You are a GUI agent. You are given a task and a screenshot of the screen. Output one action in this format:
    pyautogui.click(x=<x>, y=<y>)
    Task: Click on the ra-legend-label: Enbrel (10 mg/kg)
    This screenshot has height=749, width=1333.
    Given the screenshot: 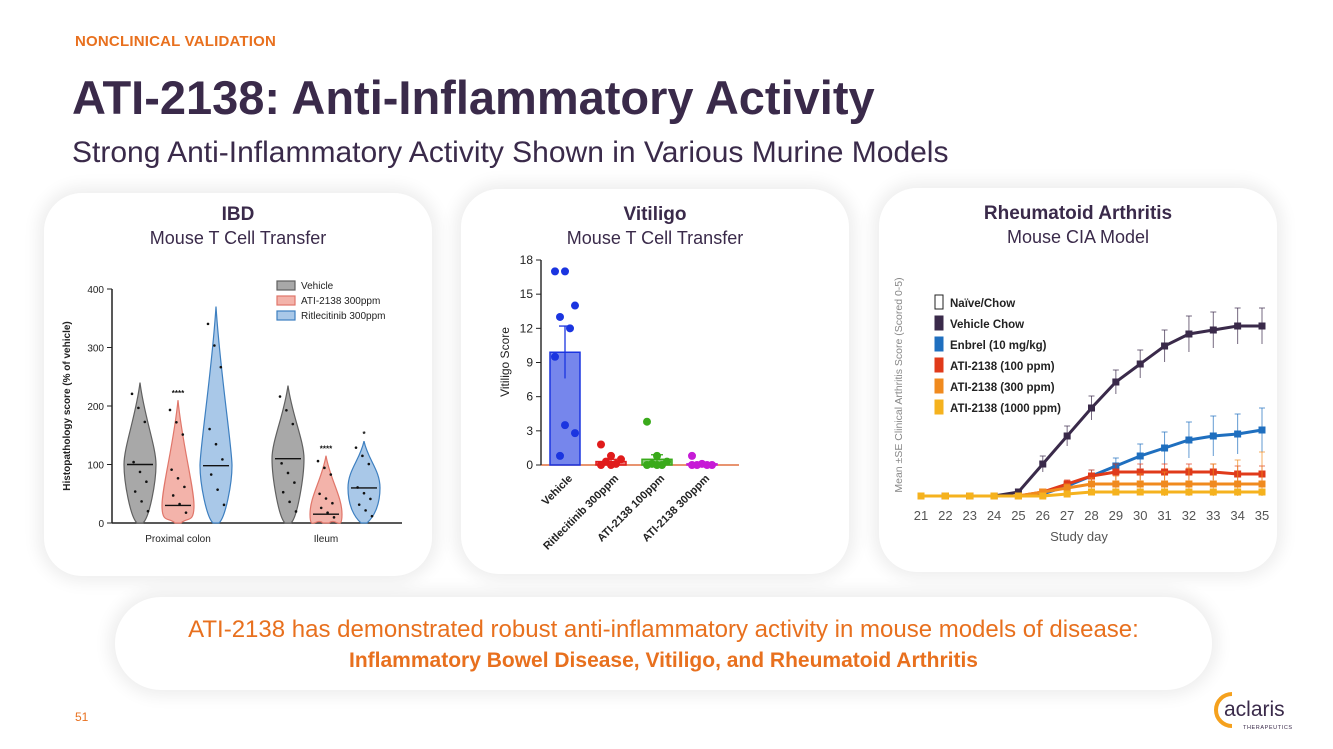 What is the action you would take?
    pyautogui.click(x=998, y=346)
    